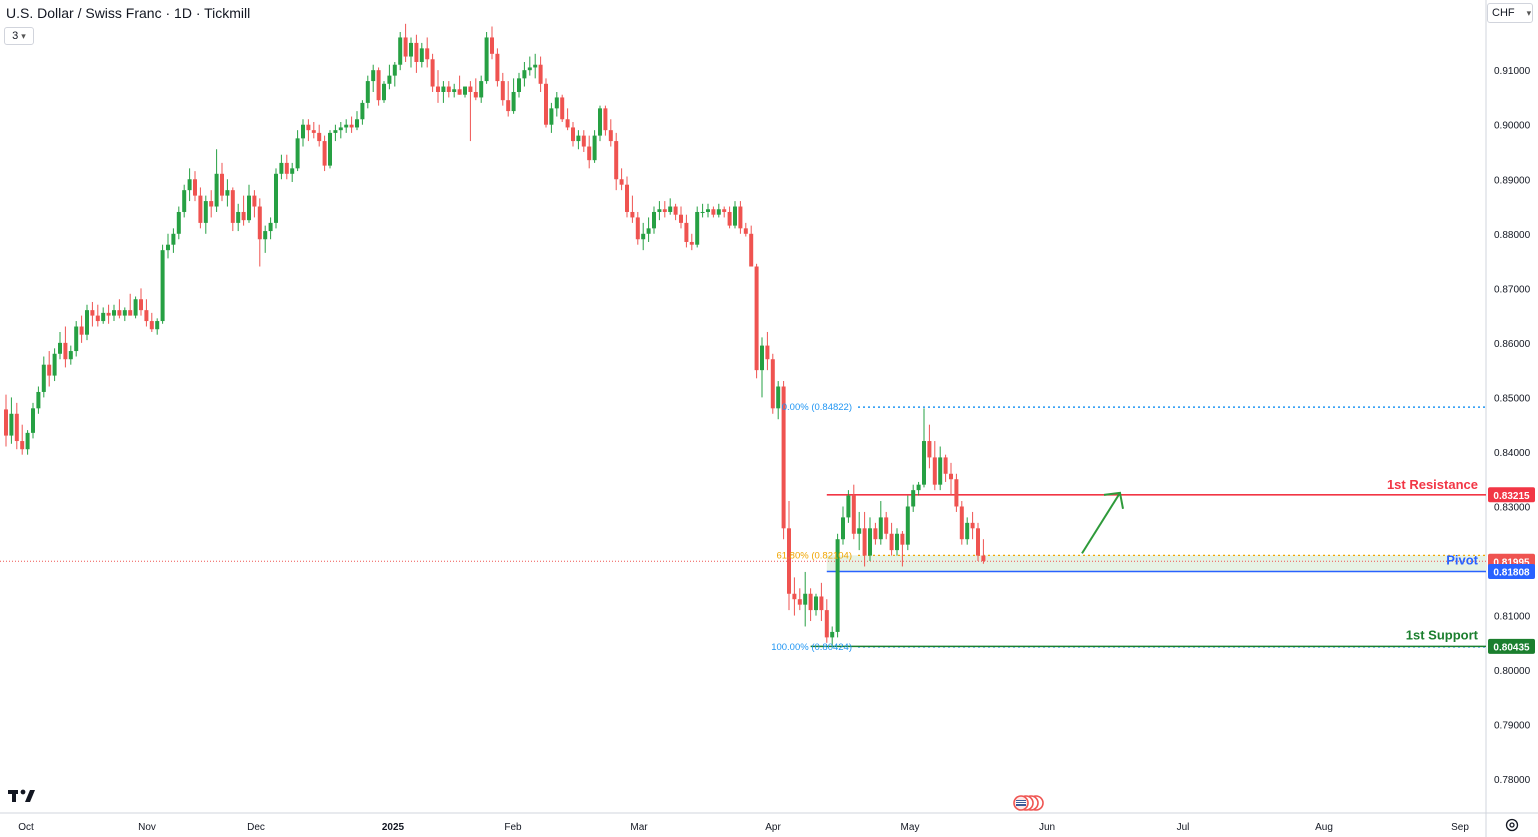  What do you see at coordinates (1512, 825) in the screenshot?
I see `settings-icon` at bounding box center [1512, 825].